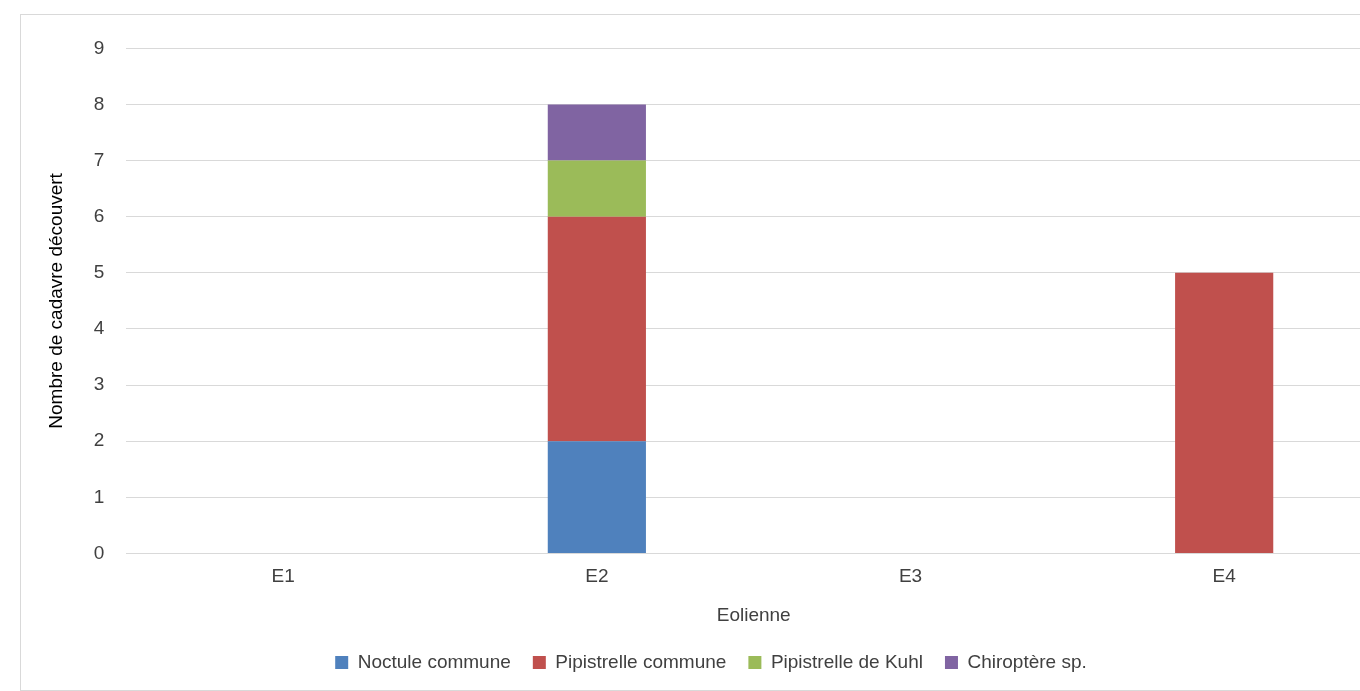  I want to click on x-tick-label: E2, so click(597, 576).